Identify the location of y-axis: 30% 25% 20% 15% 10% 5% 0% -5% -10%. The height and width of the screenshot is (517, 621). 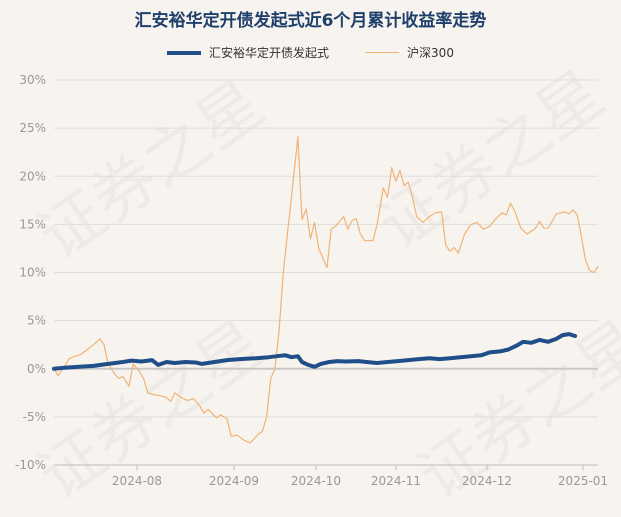
(30, 272).